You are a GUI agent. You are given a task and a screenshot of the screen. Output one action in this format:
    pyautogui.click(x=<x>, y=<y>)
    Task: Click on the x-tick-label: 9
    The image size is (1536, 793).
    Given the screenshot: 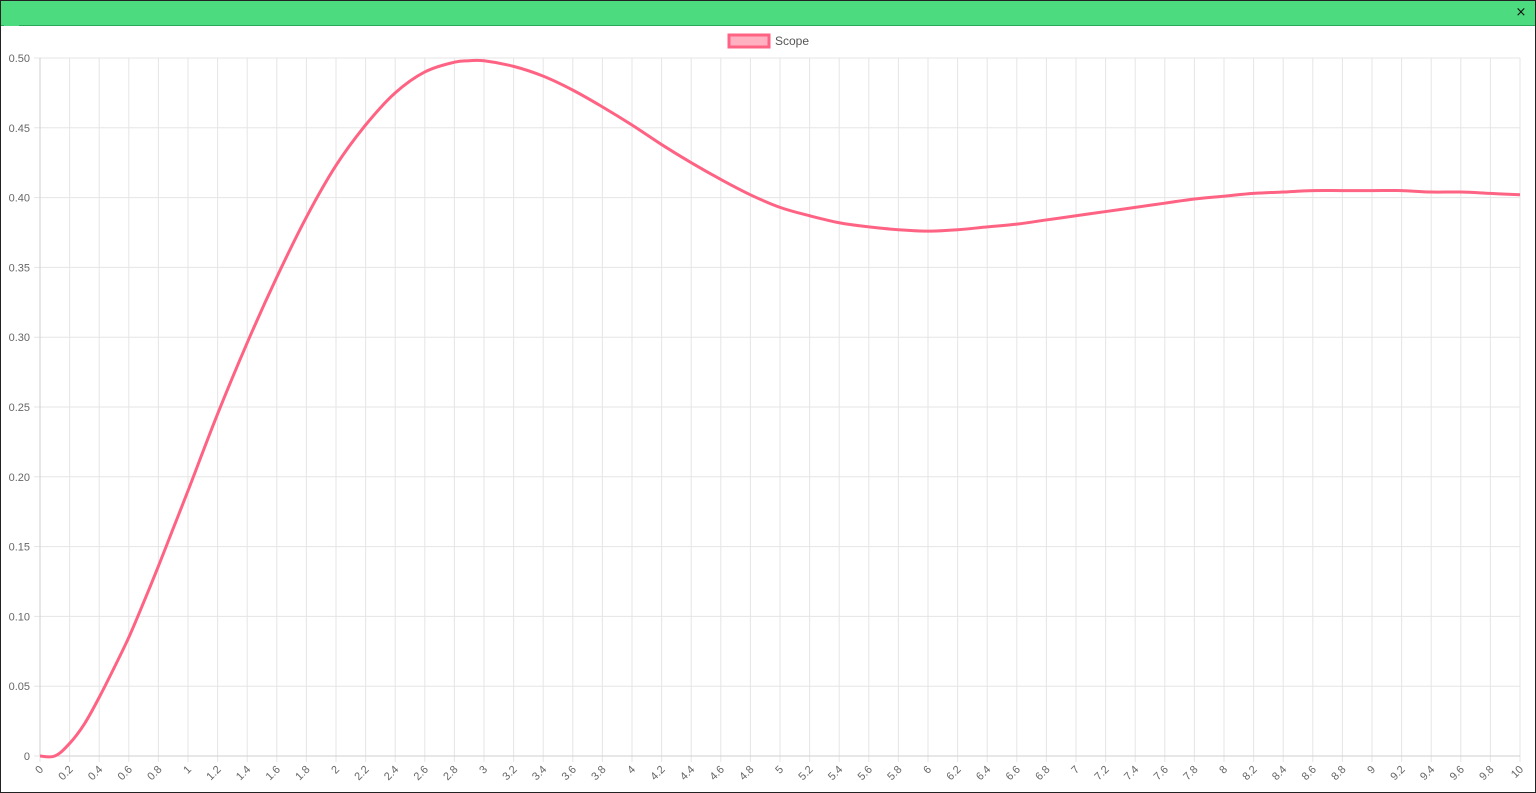 What is the action you would take?
    pyautogui.click(x=1371, y=770)
    